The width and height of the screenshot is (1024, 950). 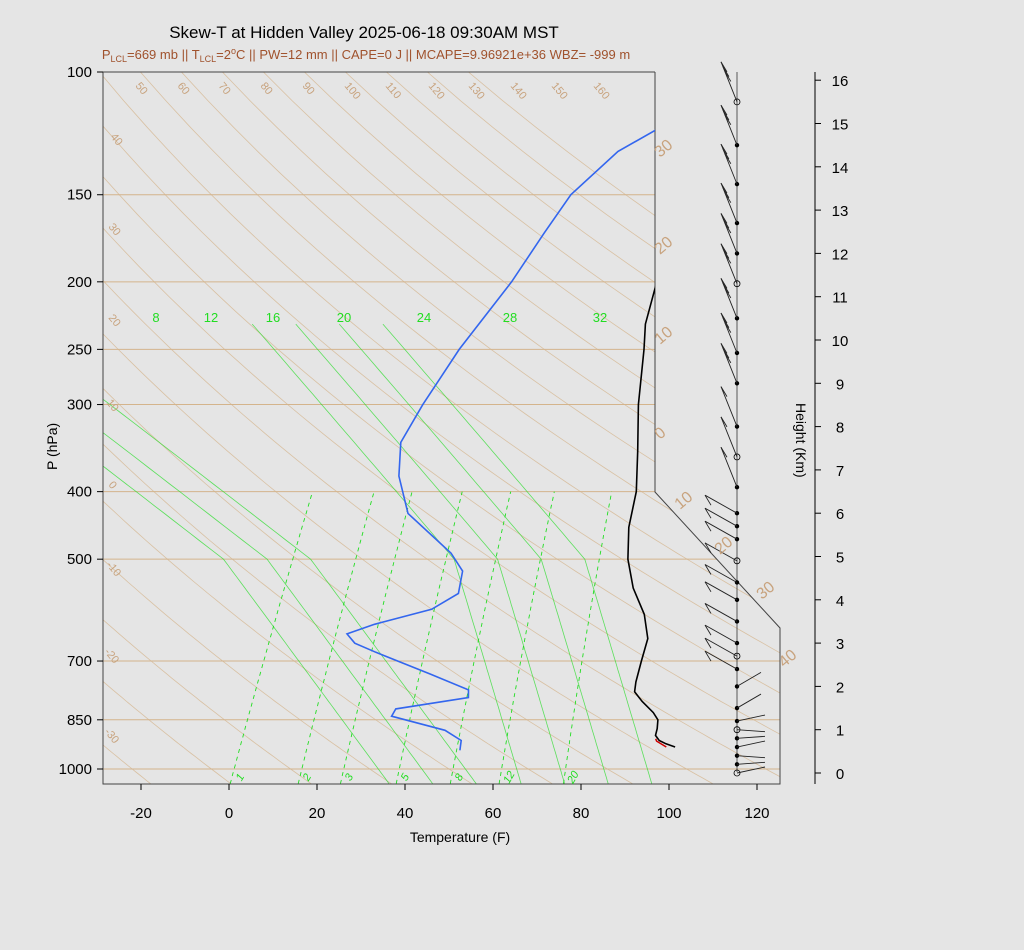 What do you see at coordinates (240, 777) in the screenshot?
I see `mixing-ratio-label: 1` at bounding box center [240, 777].